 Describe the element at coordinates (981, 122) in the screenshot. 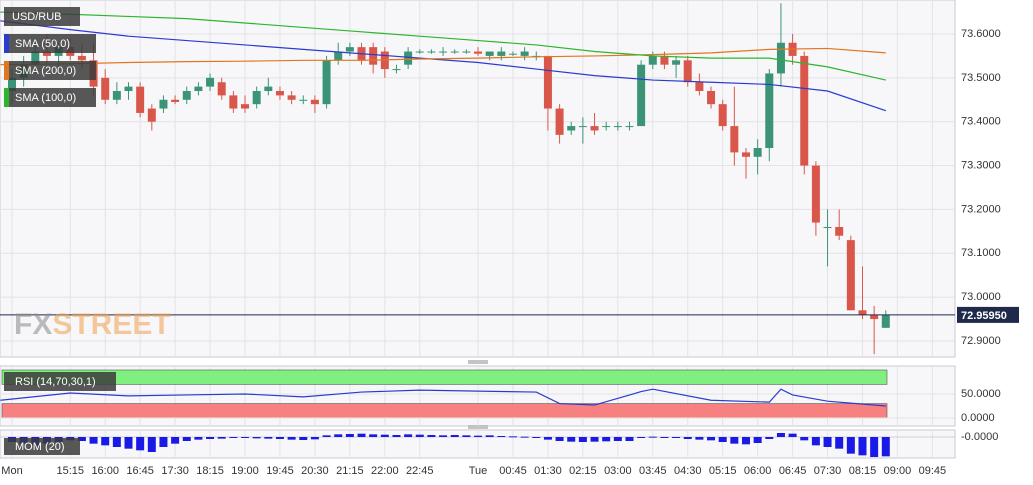

I see `y-tick-label: 73.4000` at that location.